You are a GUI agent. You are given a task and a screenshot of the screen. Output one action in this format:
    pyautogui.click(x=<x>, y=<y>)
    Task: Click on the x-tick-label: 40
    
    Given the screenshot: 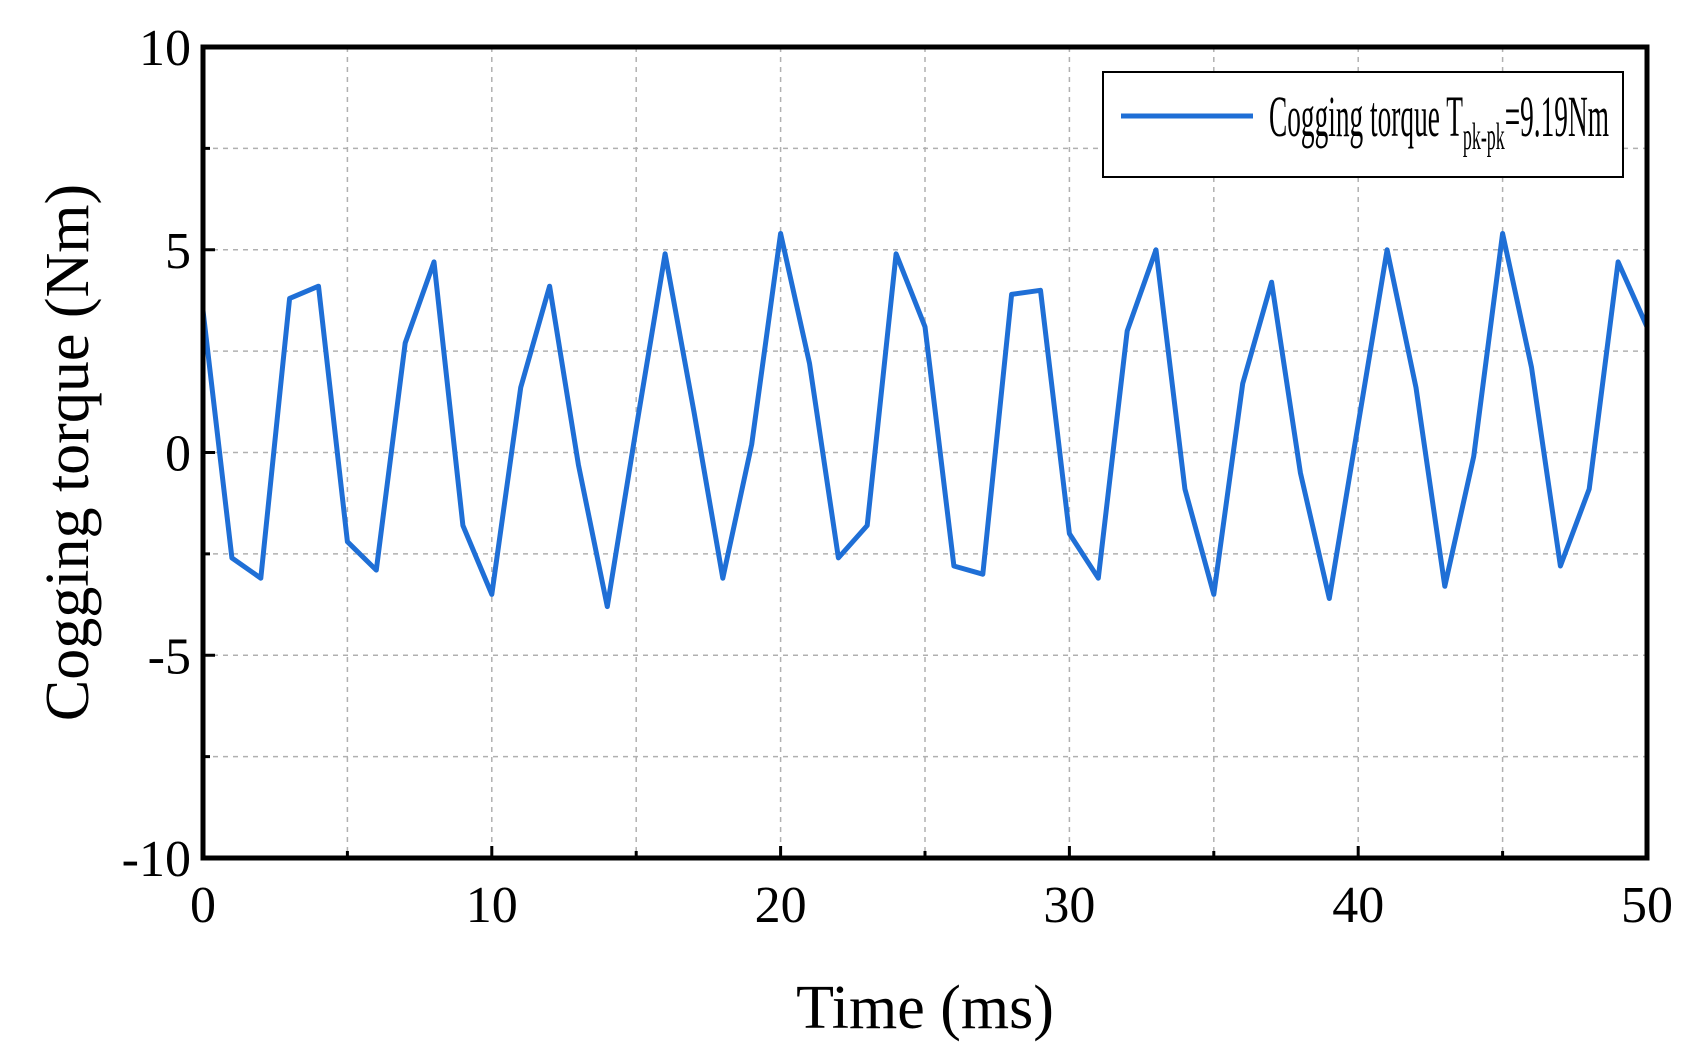 What is the action you would take?
    pyautogui.click(x=1358, y=905)
    